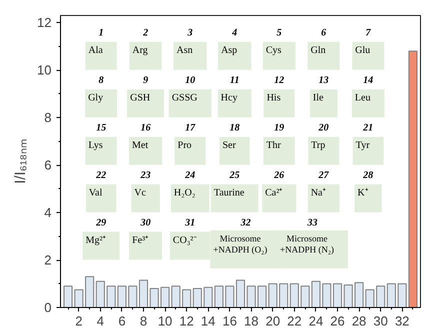 The width and height of the screenshot is (425, 332). Describe the element at coordinates (208, 321) in the screenshot. I see `x-tick-label: 14` at that location.